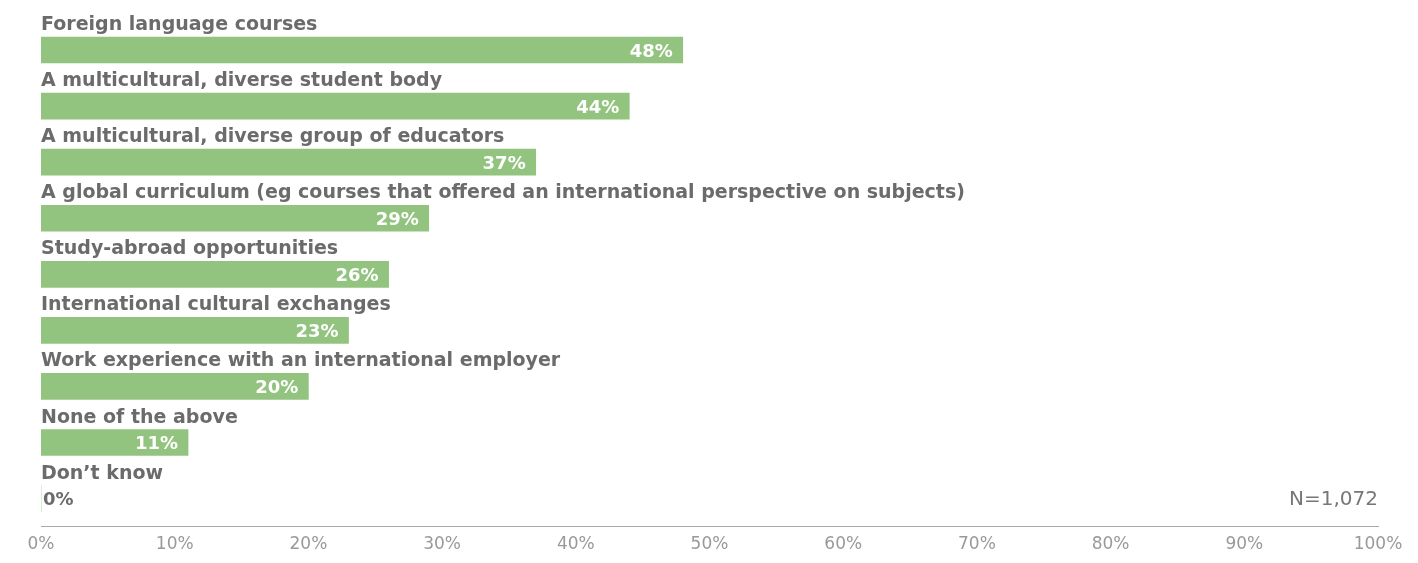 The width and height of the screenshot is (1418, 563). I want to click on data-label: 23%, so click(317, 331).